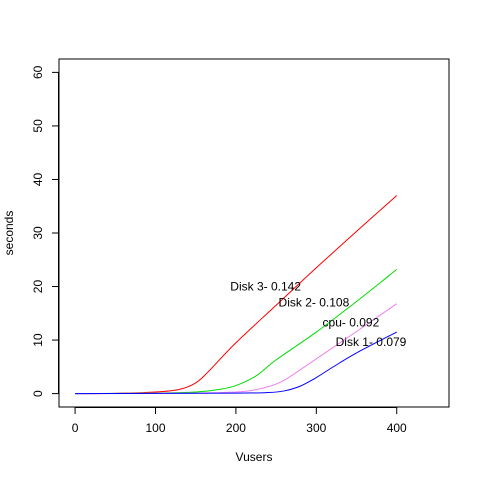 This screenshot has width=480, height=480. Describe the element at coordinates (314, 303) in the screenshot. I see `annotation-label: Disk 2- 0.108` at that location.